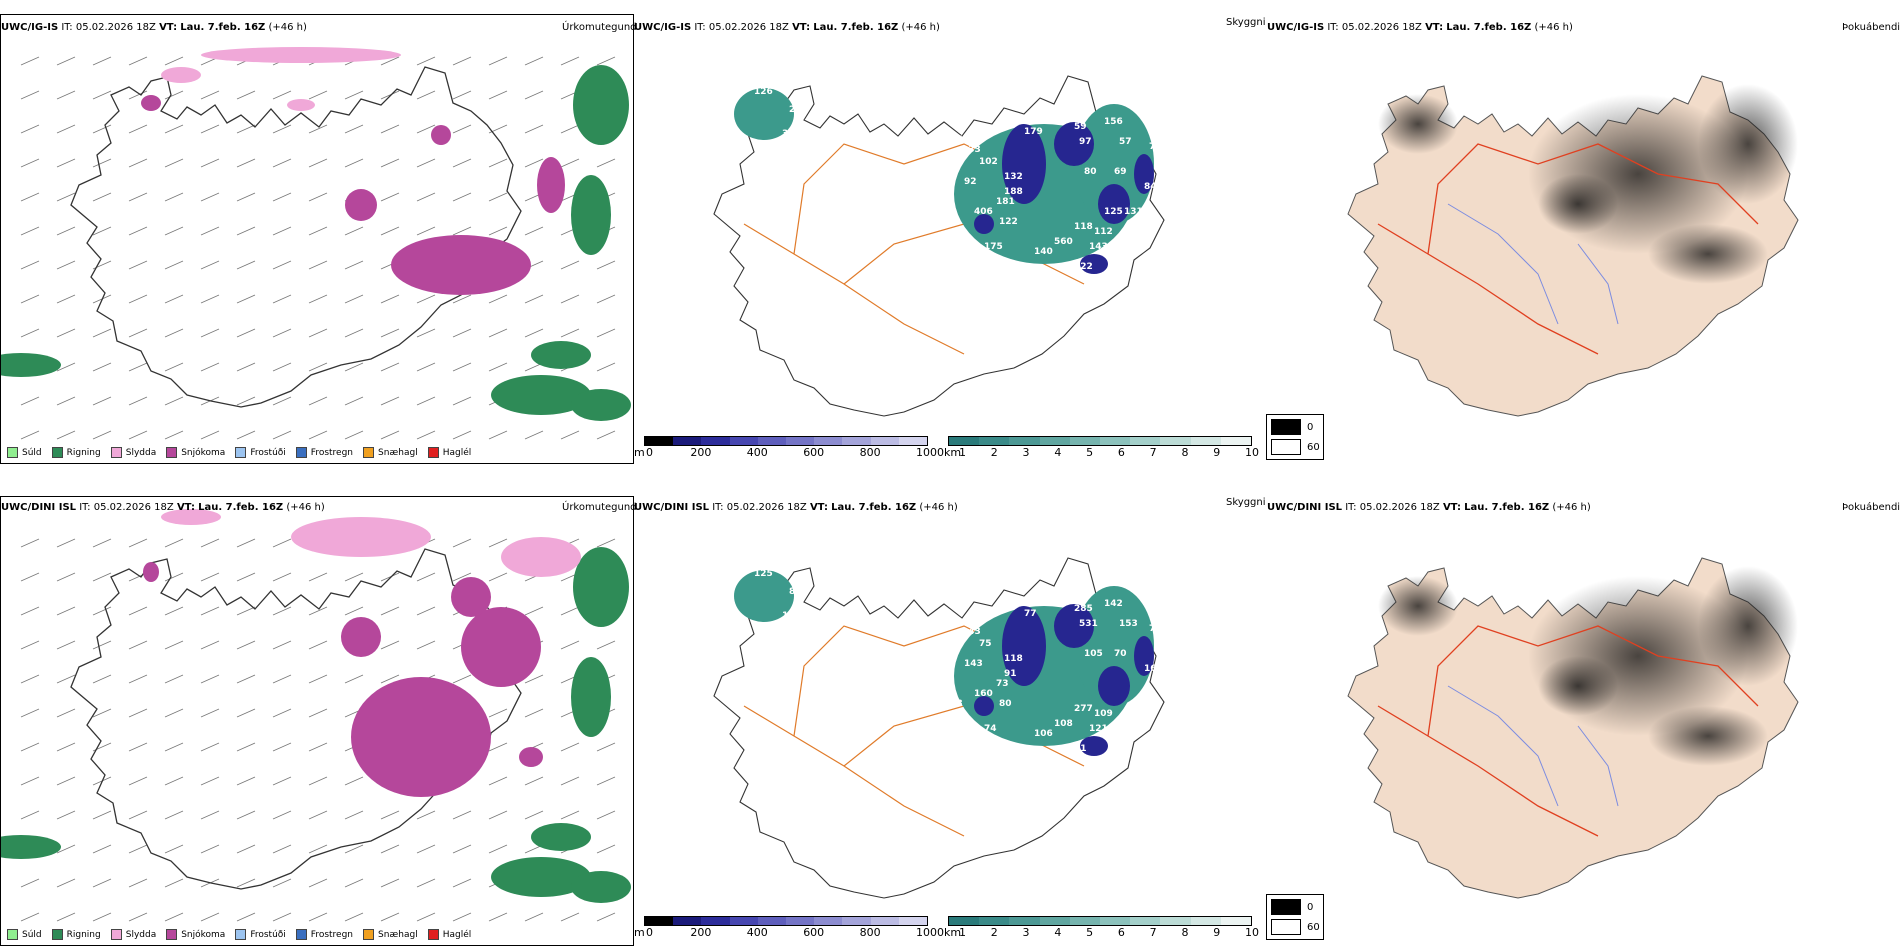 This screenshot has height=950, width=1900. I want to click on ceiling-label: 406, so click(983, 212).